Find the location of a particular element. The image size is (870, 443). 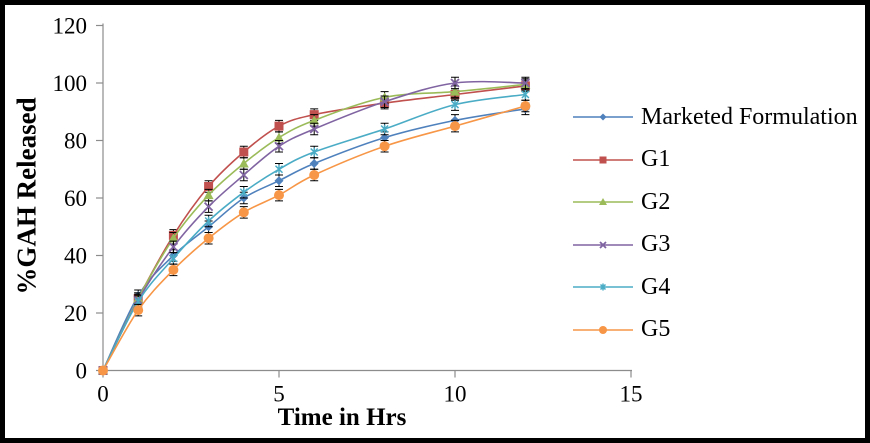

legend-entry-g1: G1 is located at coordinates (715, 160).